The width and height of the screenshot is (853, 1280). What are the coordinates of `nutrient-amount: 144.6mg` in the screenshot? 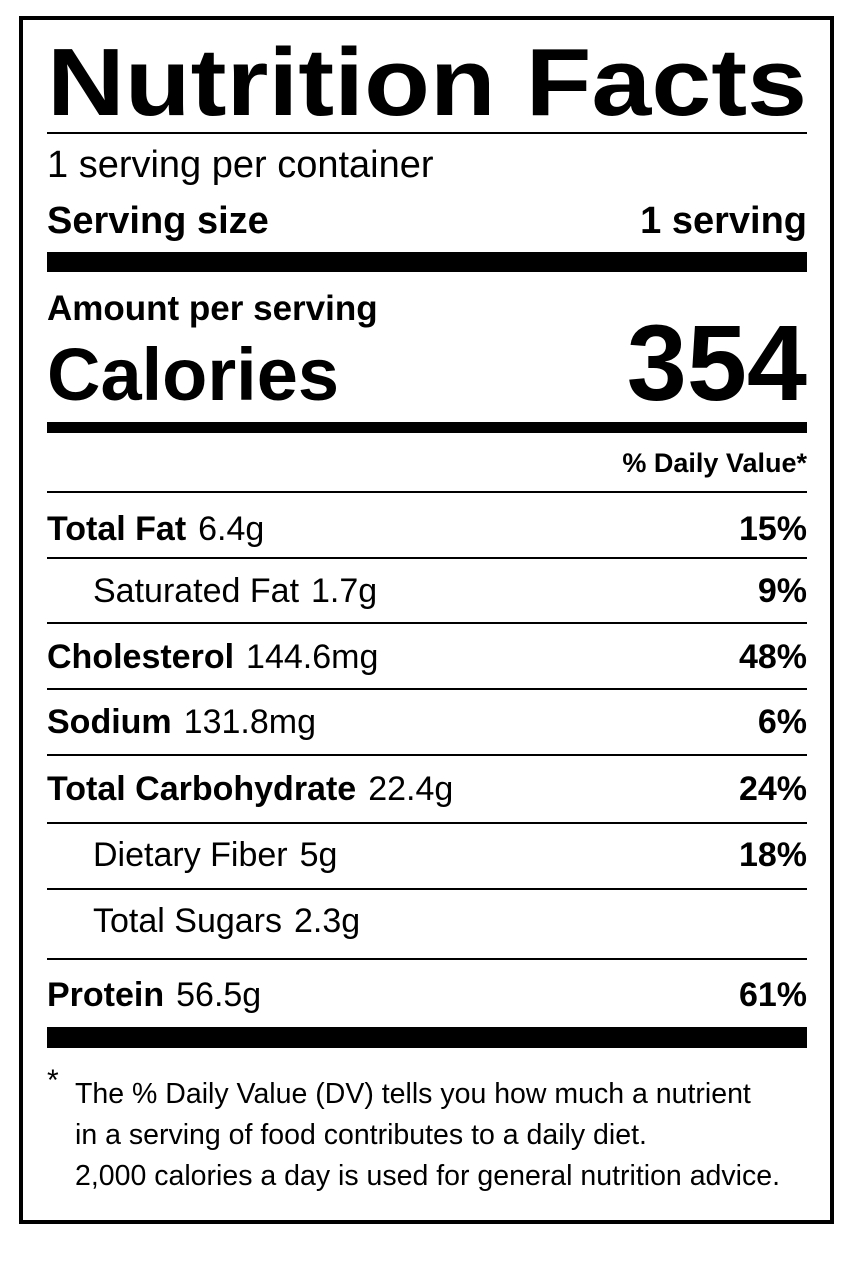 It's located at (312, 657).